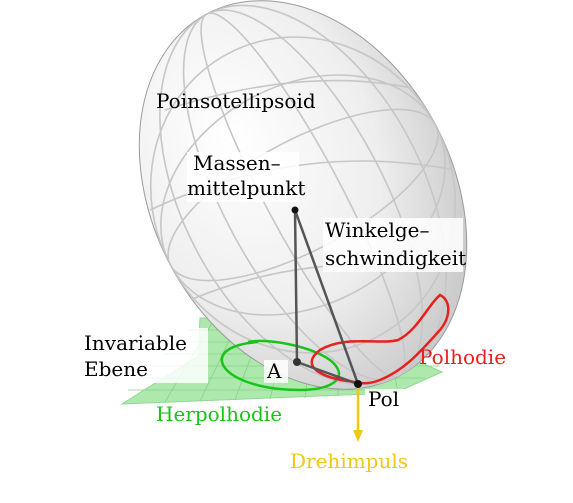 The width and height of the screenshot is (573, 503). I want to click on pol-point, so click(358, 384).